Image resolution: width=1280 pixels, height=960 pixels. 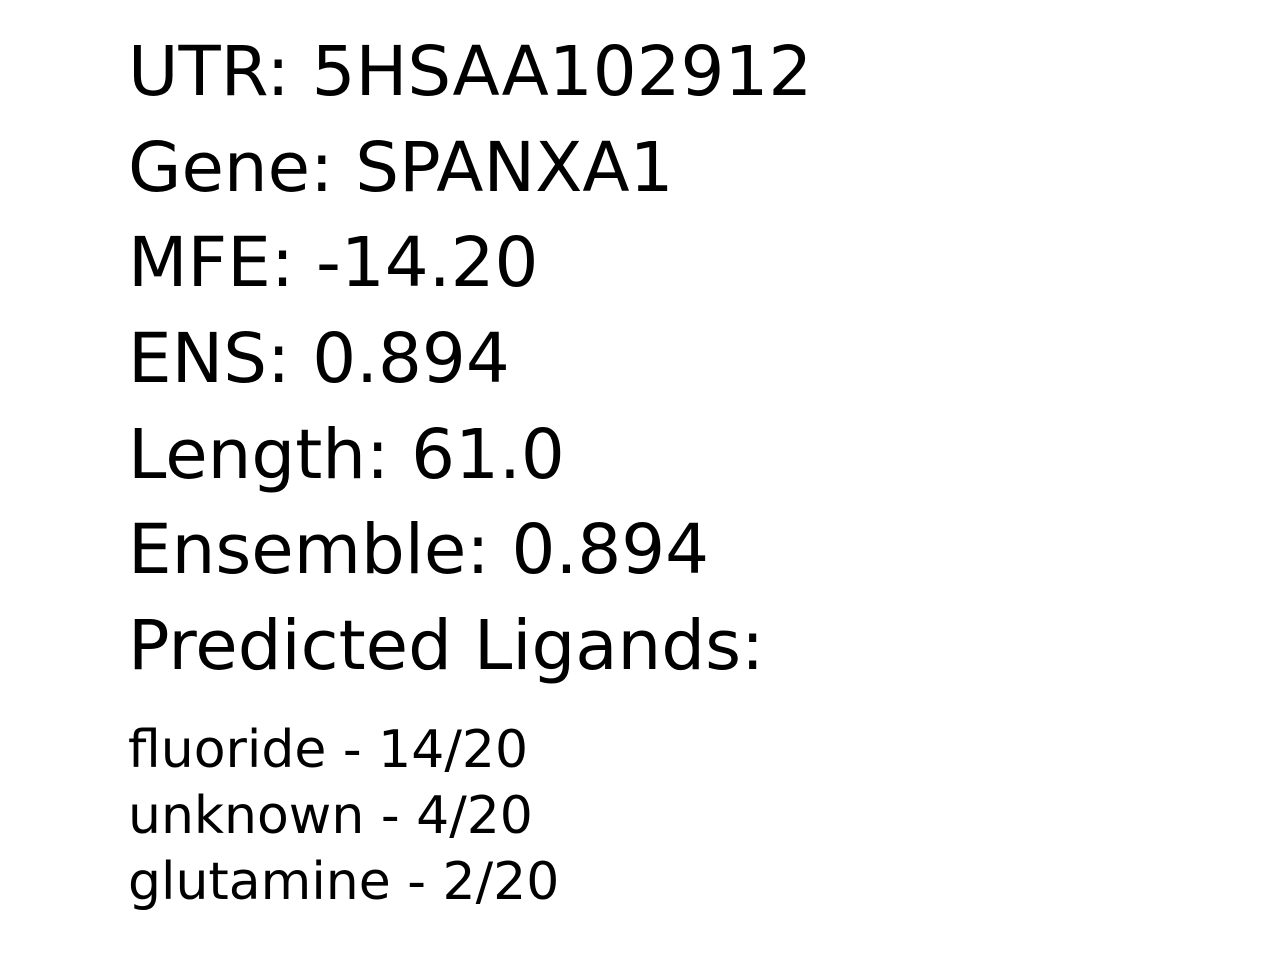 What do you see at coordinates (333, 263) in the screenshot?
I see `mfe-line: MFE: -14.20` at bounding box center [333, 263].